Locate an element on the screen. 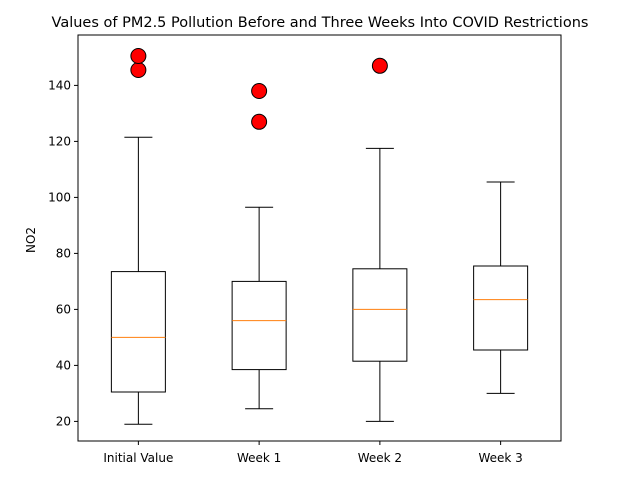 This screenshot has width=640, height=480. y-axis-label: NO2 is located at coordinates (31, 240).